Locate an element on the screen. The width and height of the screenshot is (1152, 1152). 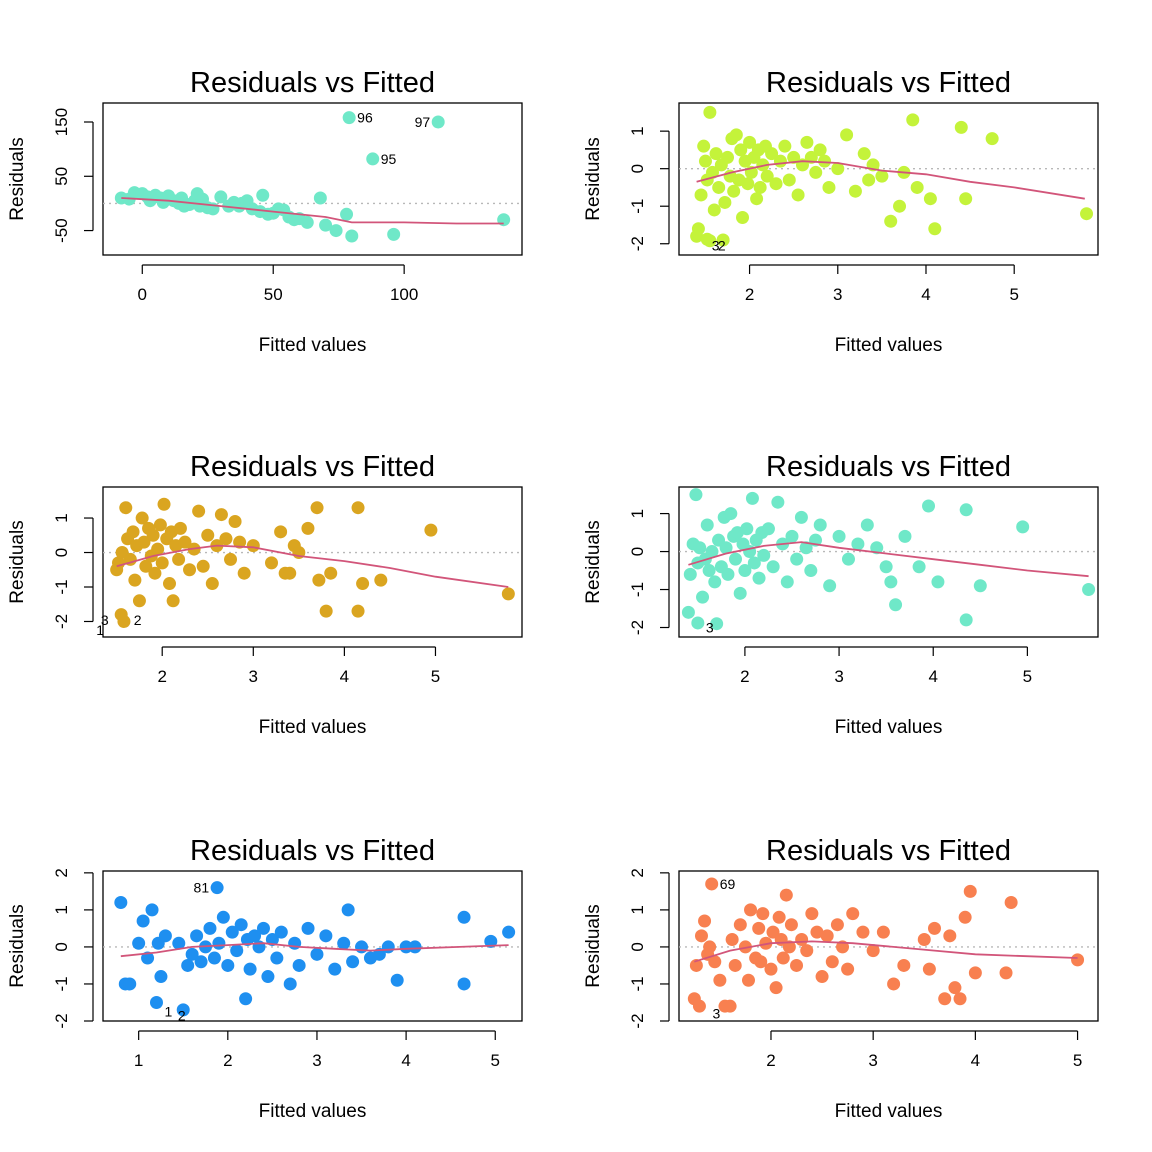
y-axis: -2 -1 0 1 is located at coordinates (649, 188).